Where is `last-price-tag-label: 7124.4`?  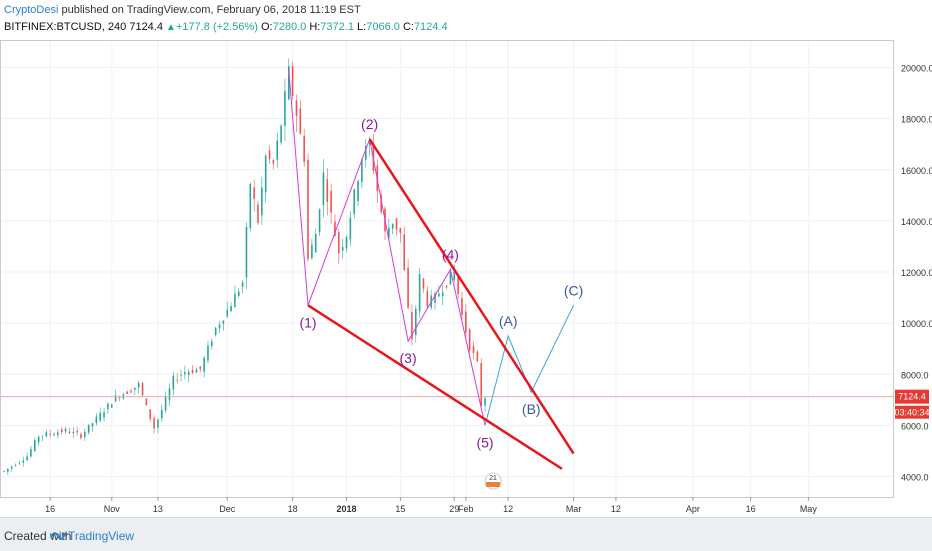 last-price-tag-label: 7124.4 is located at coordinates (912, 397).